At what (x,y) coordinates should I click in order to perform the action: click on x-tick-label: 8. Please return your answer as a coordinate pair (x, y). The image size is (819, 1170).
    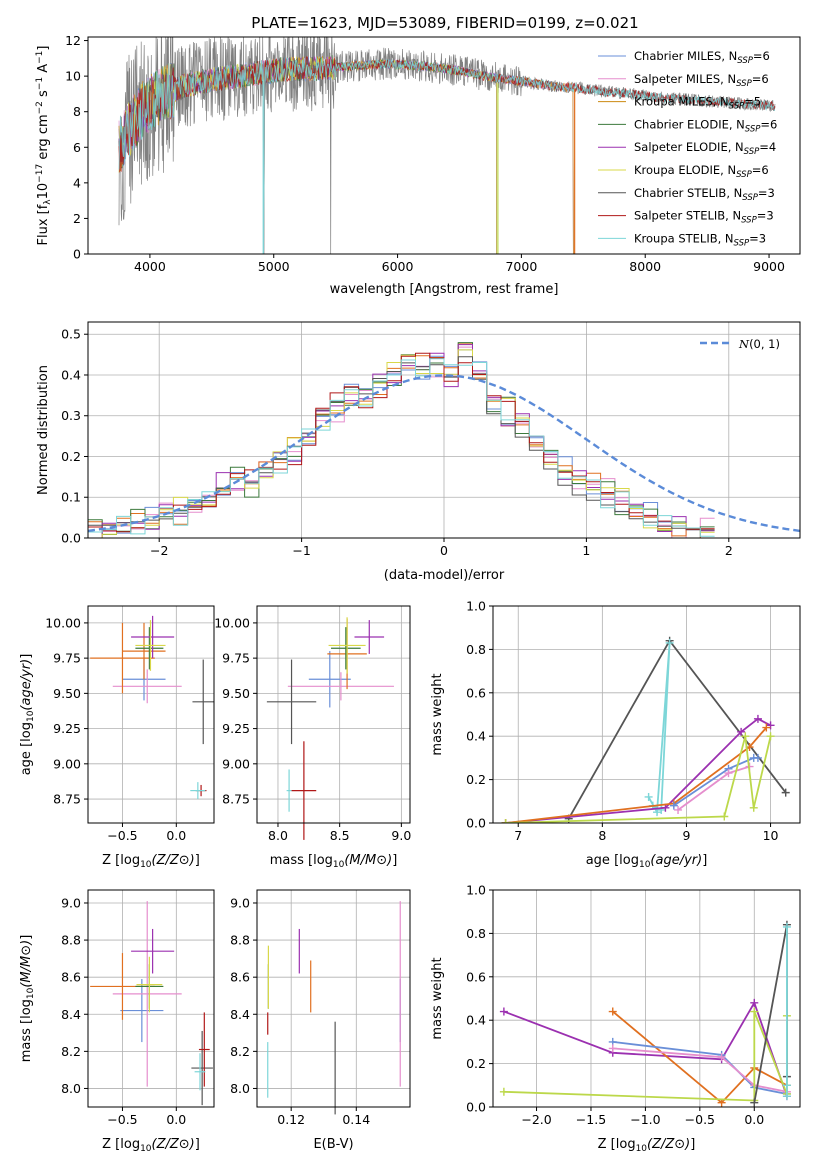
    Looking at the image, I should click on (602, 835).